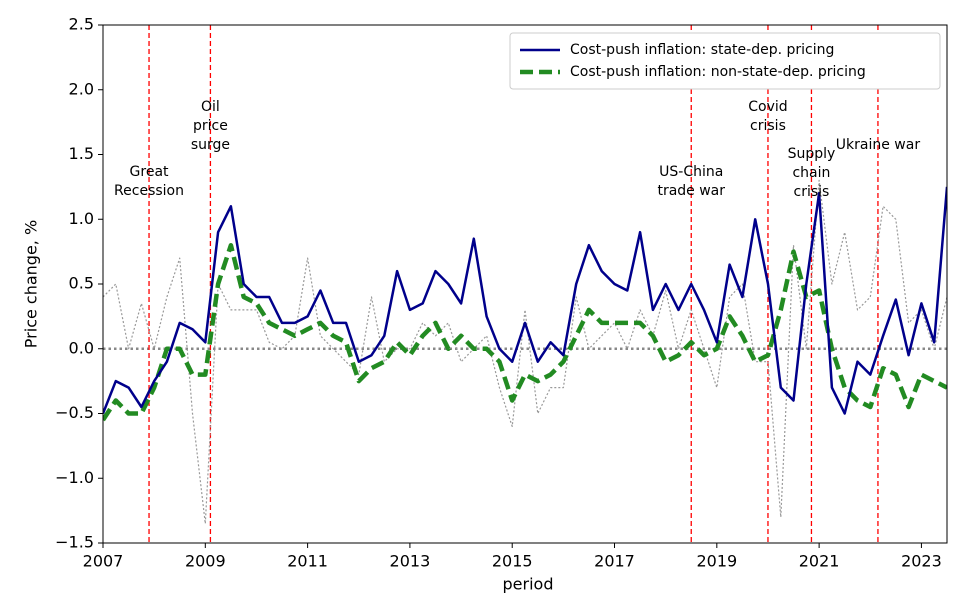 Image resolution: width=966 pixels, height=593 pixels. Describe the element at coordinates (811, 173) in the screenshot. I see `event-label: chain` at that location.